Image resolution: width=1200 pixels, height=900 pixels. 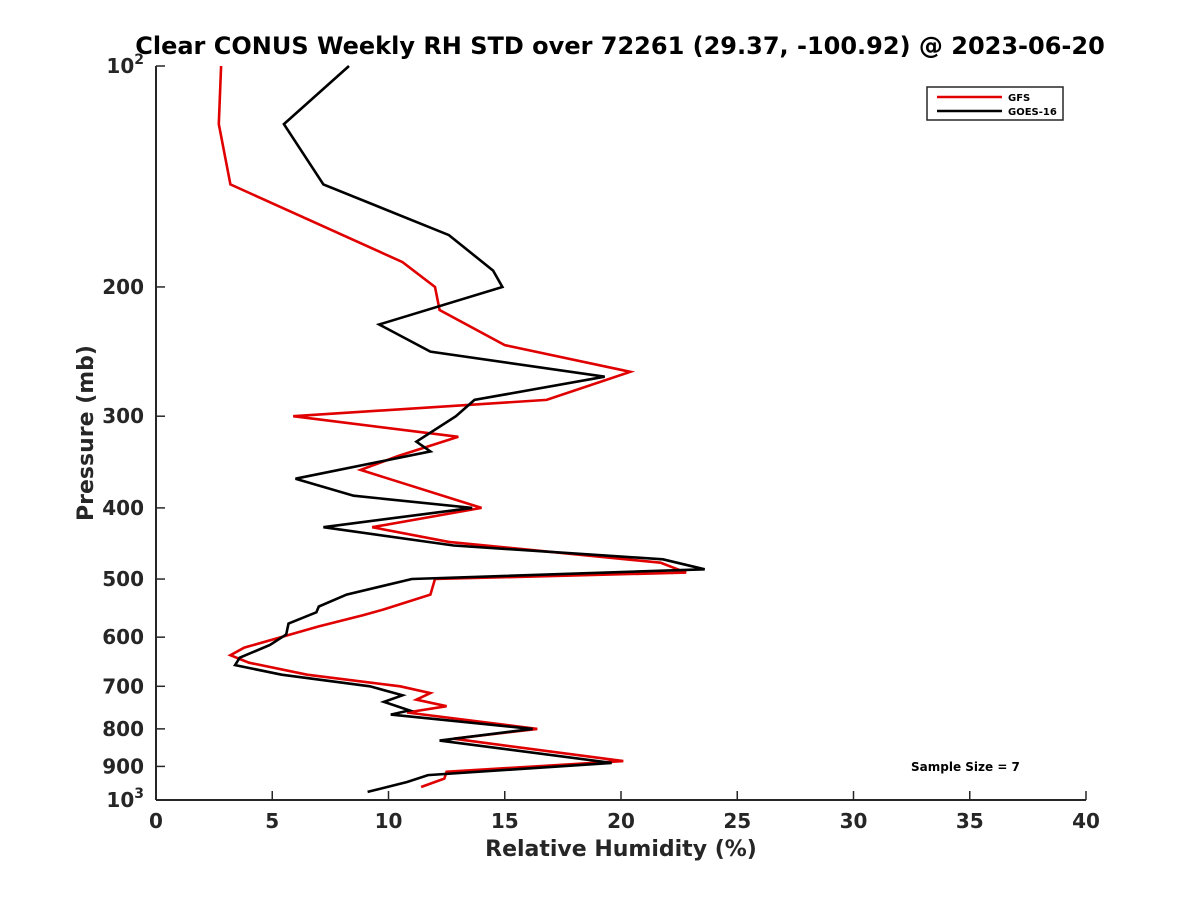 I want to click on y-tick-label: 400, so click(x=123, y=508).